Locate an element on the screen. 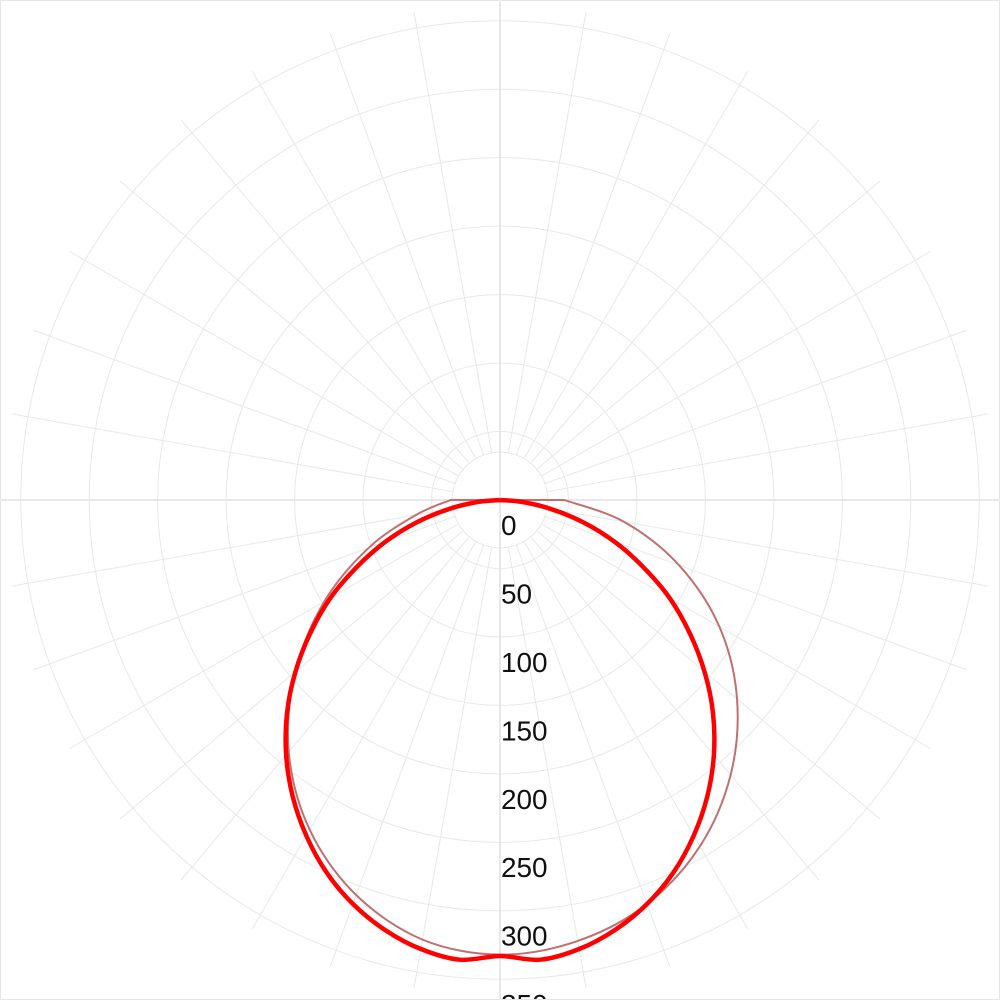 Image resolution: width=1000 pixels, height=1000 pixels. radial-tick-label: 100 is located at coordinates (524, 662).